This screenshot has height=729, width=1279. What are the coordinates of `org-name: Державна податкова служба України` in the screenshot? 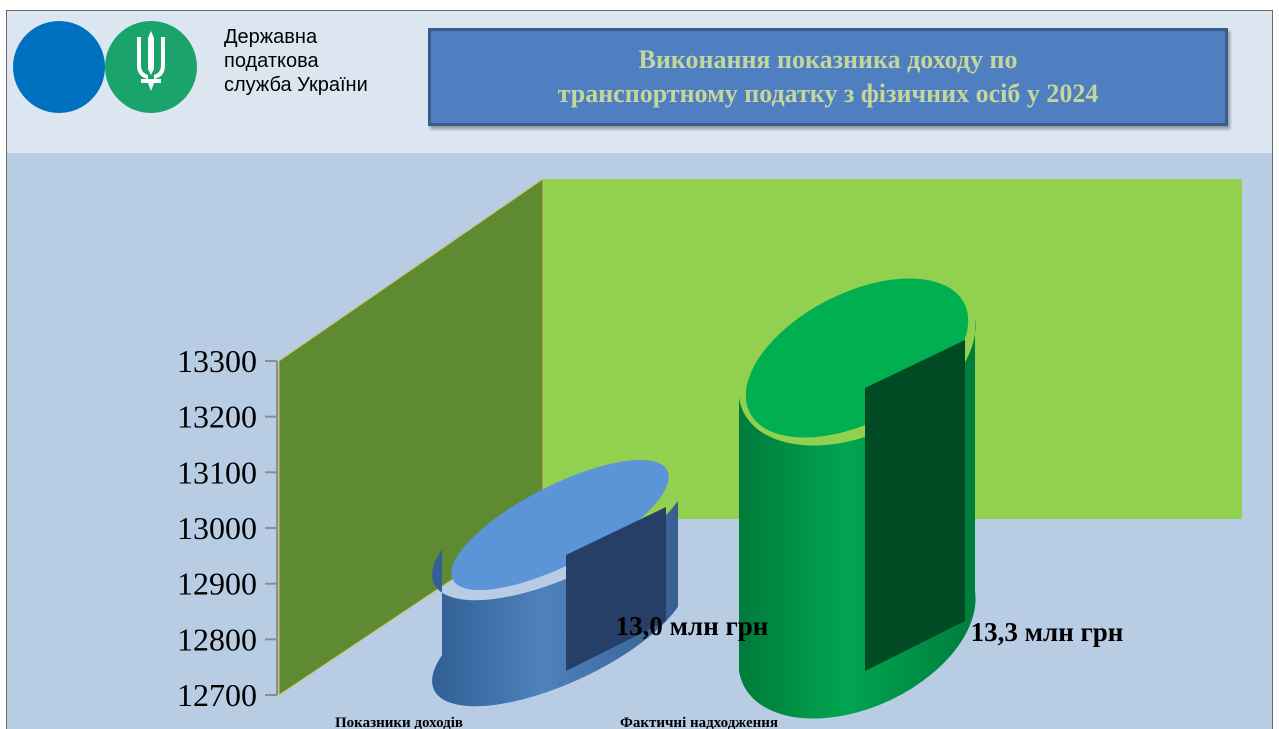 It's located at (296, 61).